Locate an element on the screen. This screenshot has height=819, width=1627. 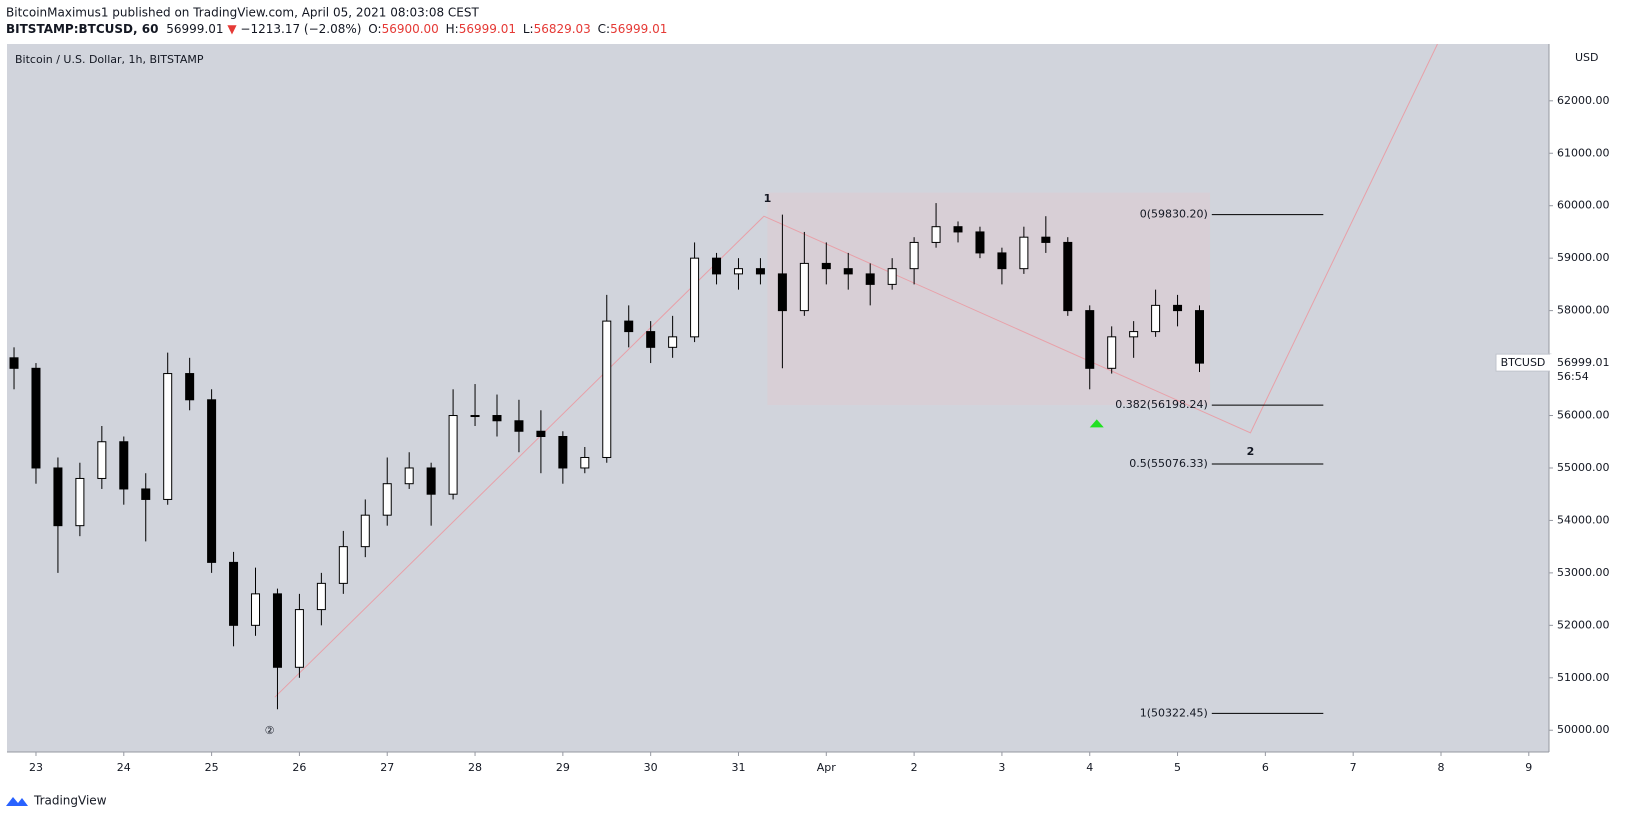
price-tag: 56999.01 is located at coordinates (1583, 362).